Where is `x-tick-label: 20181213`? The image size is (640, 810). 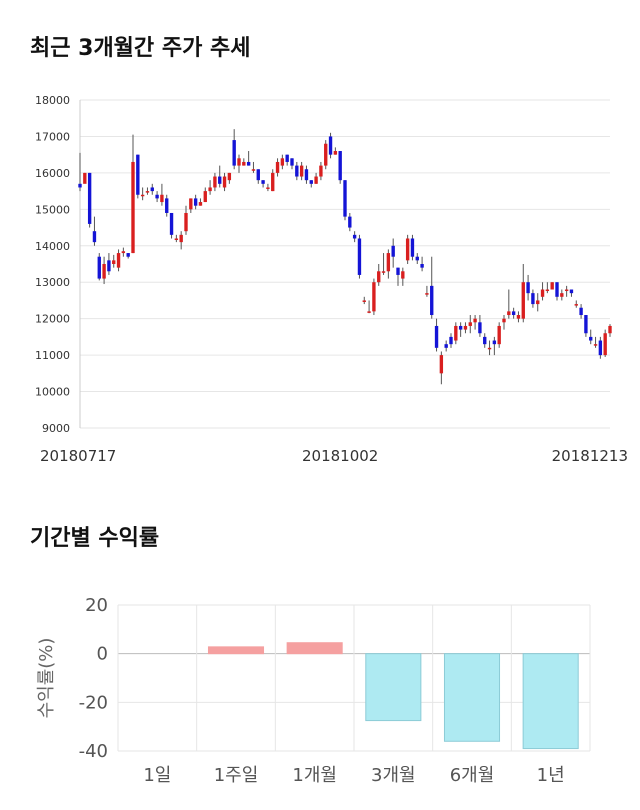
x-tick-label: 20181213 is located at coordinates (590, 456).